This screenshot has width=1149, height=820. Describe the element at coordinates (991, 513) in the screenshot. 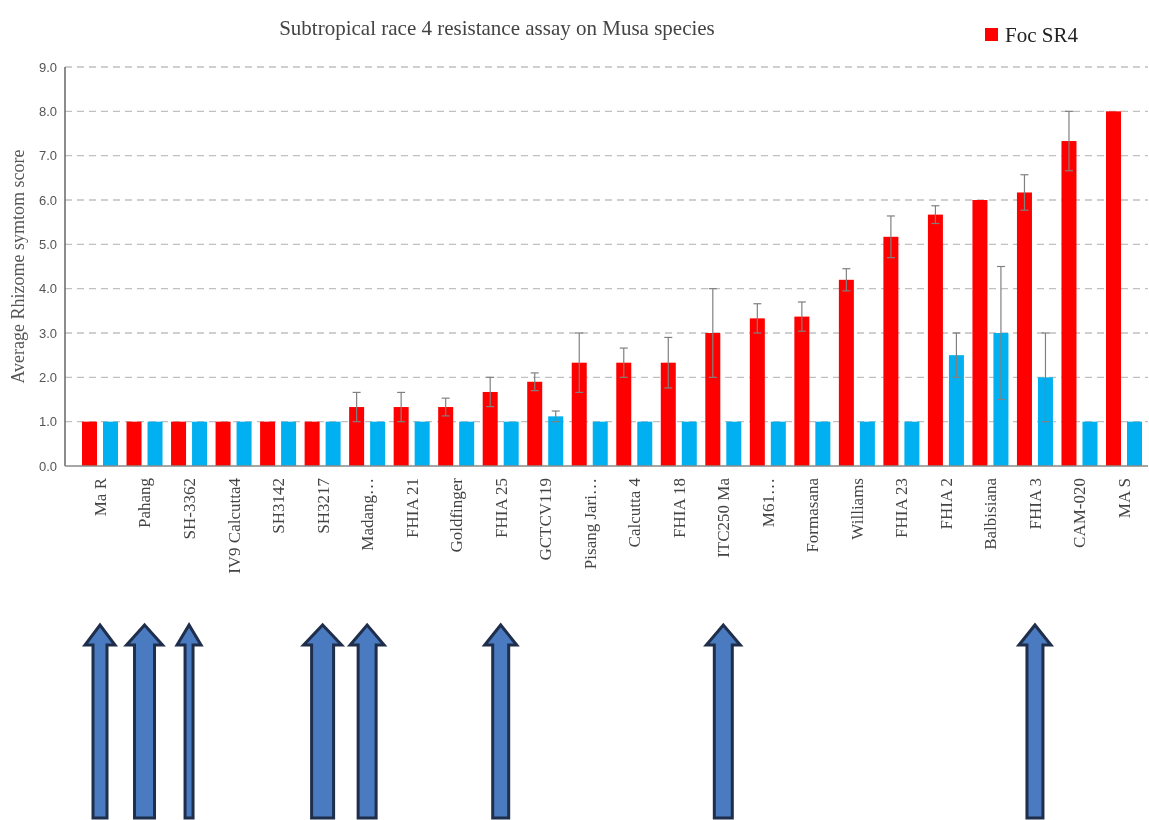

I see `x-tick-label: Balbisiana` at that location.